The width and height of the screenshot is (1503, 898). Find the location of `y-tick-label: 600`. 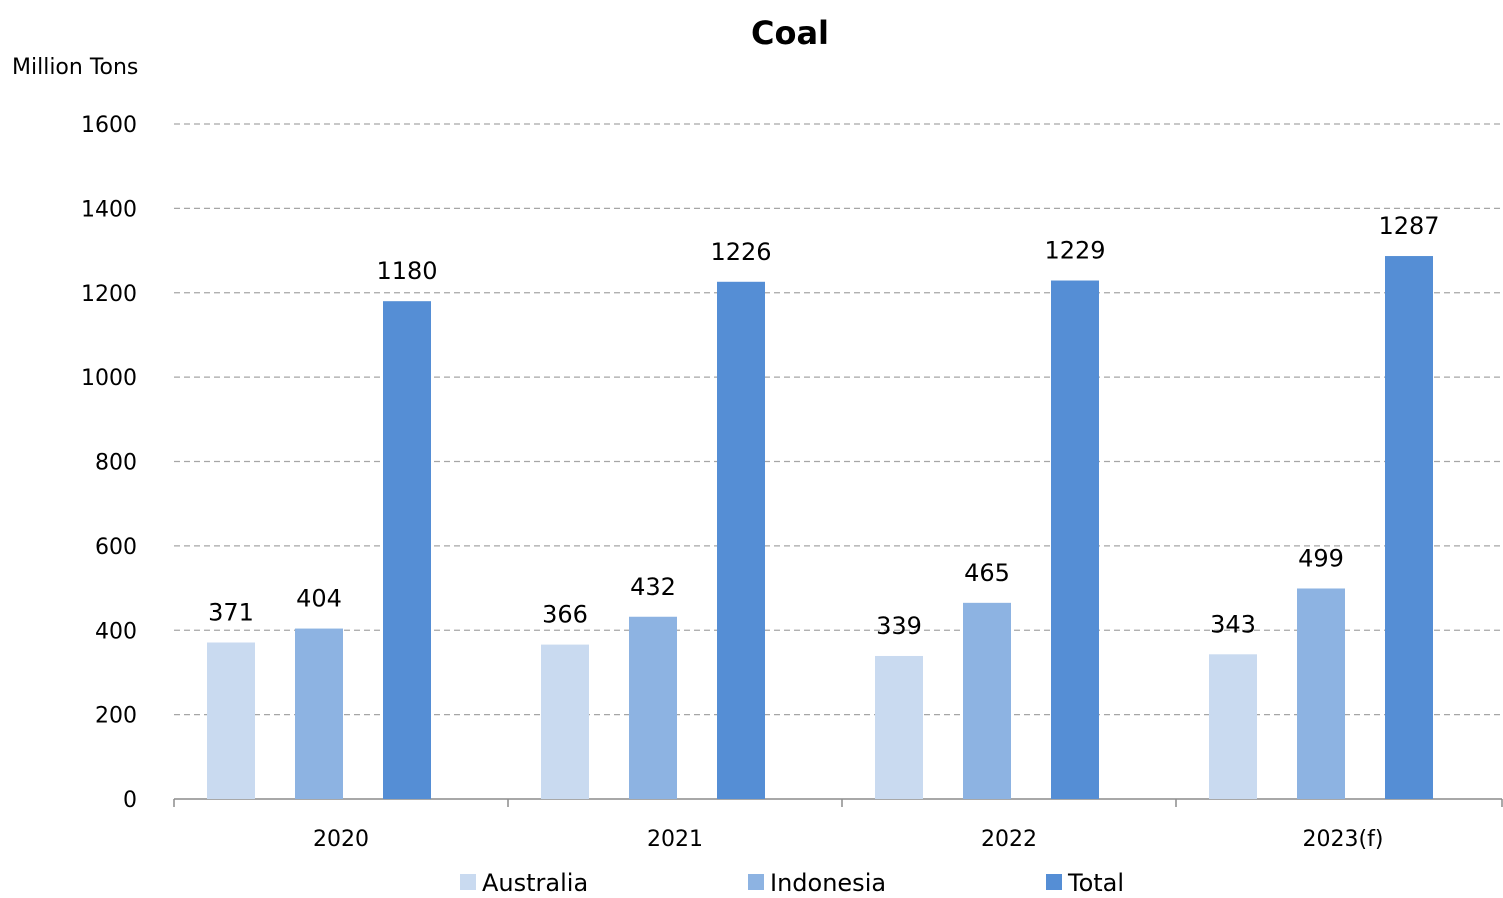

y-tick-label: 600 is located at coordinates (116, 547).